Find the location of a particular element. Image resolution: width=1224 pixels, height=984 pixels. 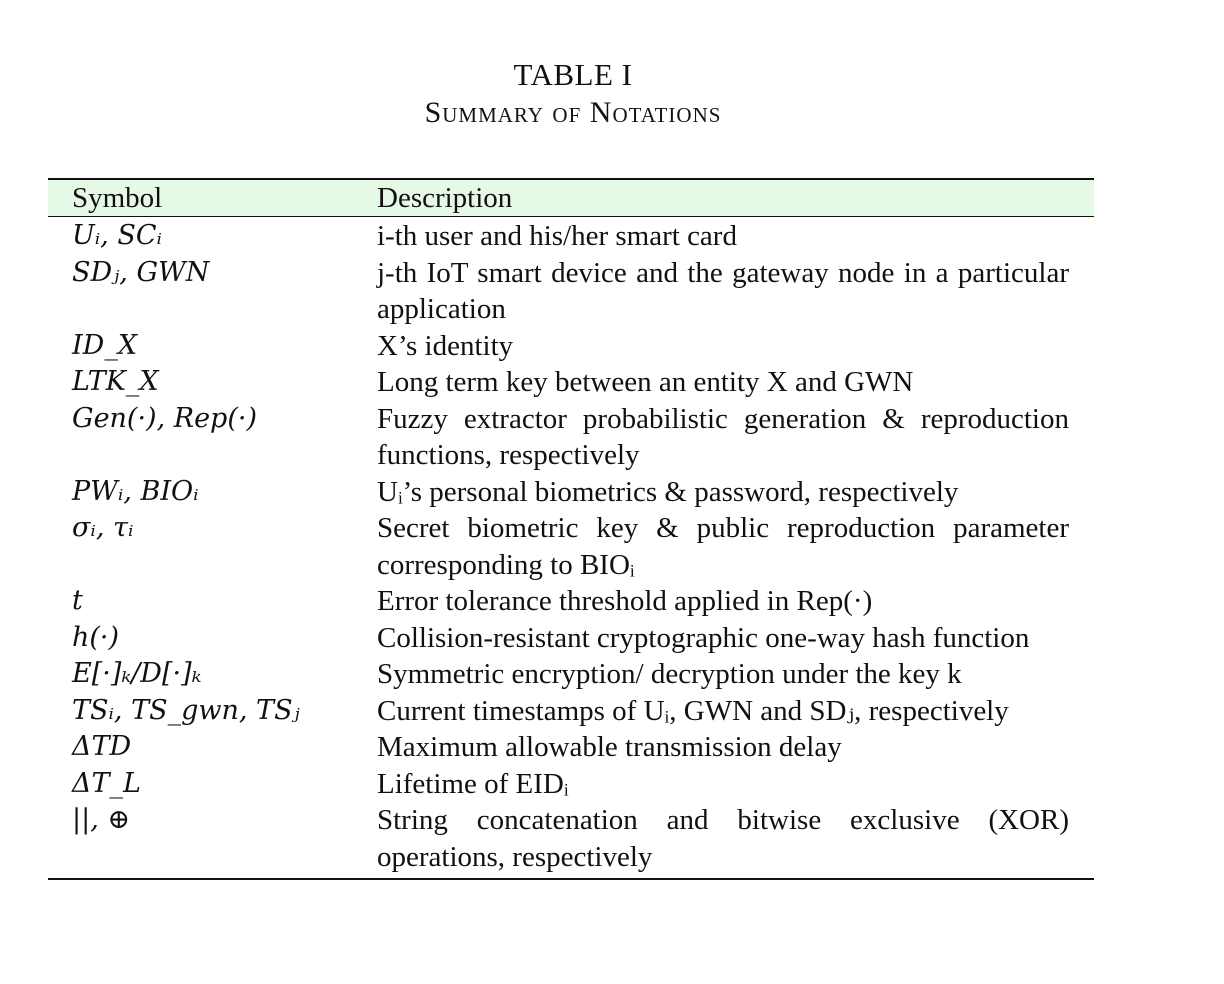

notation-symbol: ||, ⊕ is located at coordinates (101, 819).